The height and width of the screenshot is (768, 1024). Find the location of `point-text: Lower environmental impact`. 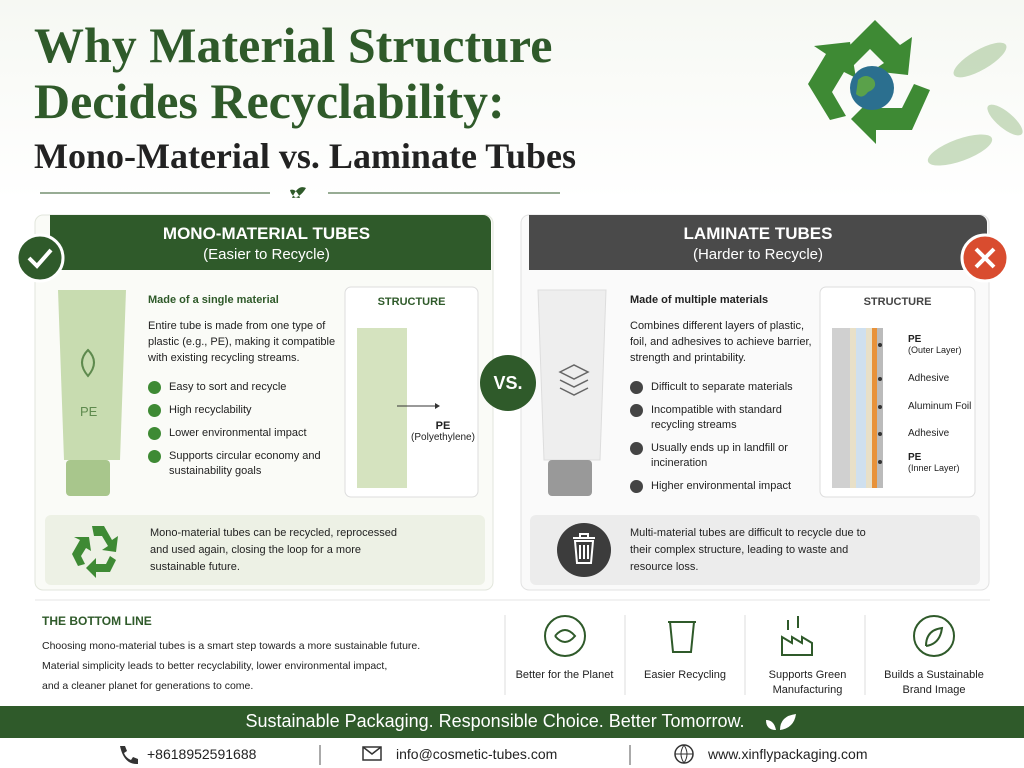

point-text: Lower environmental impact is located at coordinates (238, 433).